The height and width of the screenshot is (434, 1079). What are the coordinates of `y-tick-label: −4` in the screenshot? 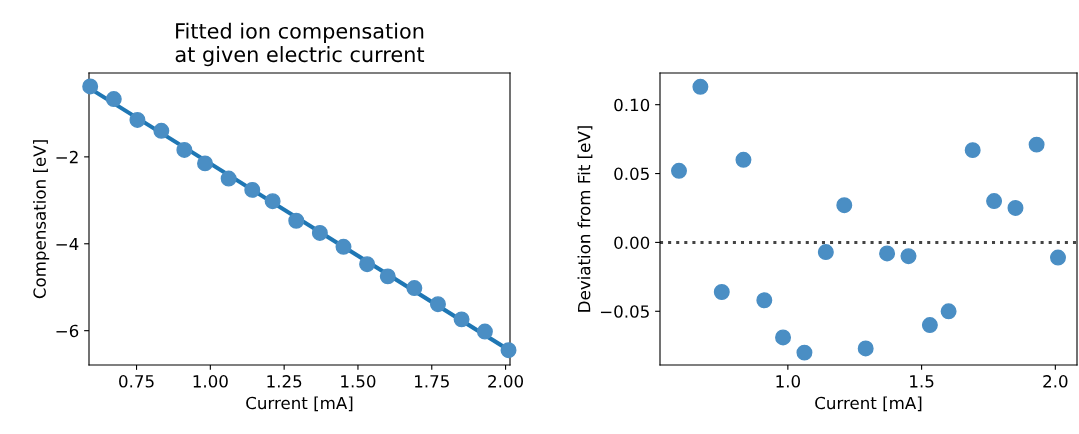 It's located at (67, 244).